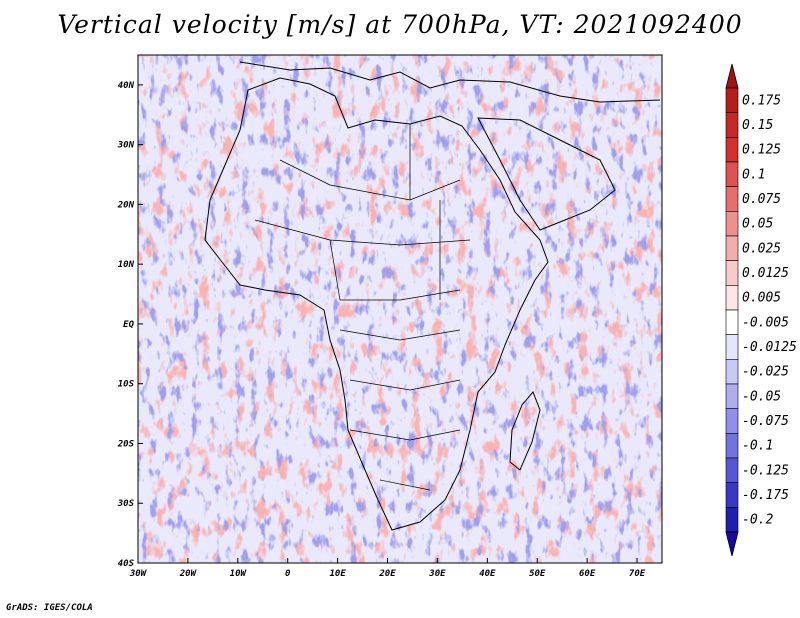 This screenshot has width=800, height=618. Describe the element at coordinates (126, 205) in the screenshot. I see `lat-tick-label: 20N` at that location.